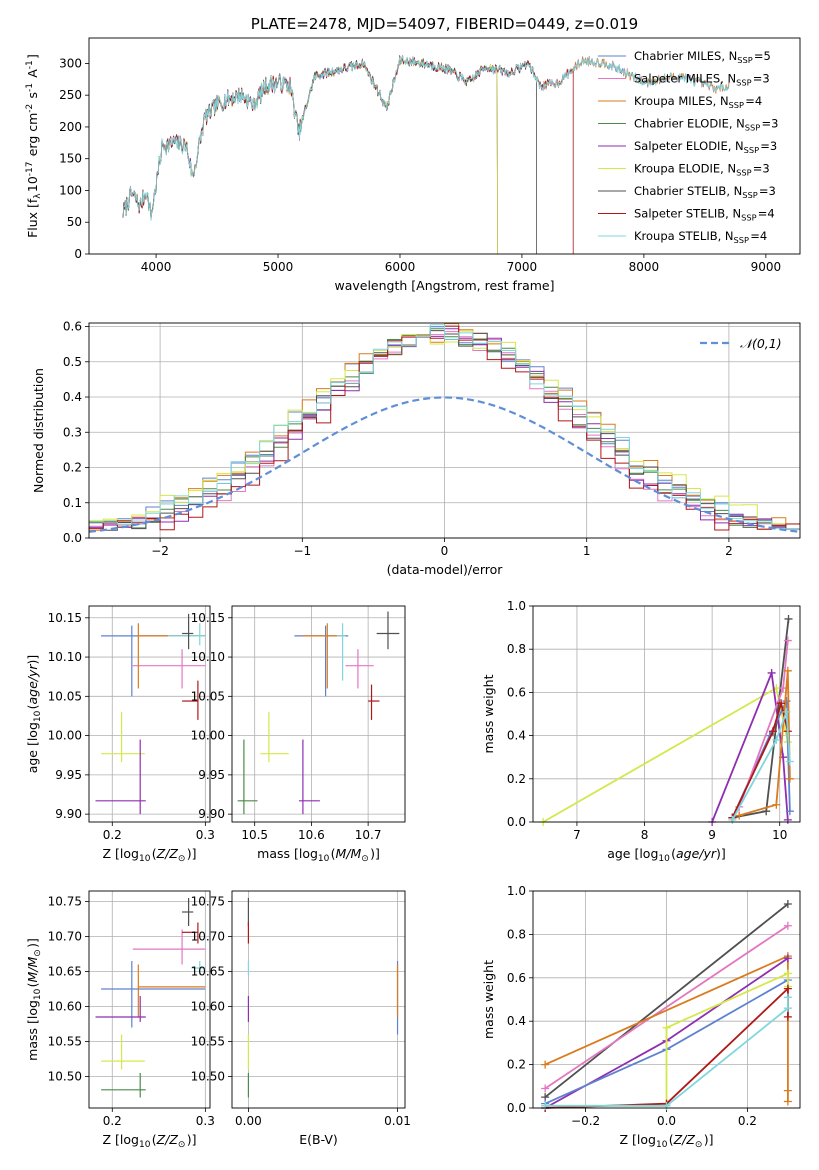  I want to click on y-tick-label: 10.60, so click(208, 1007).